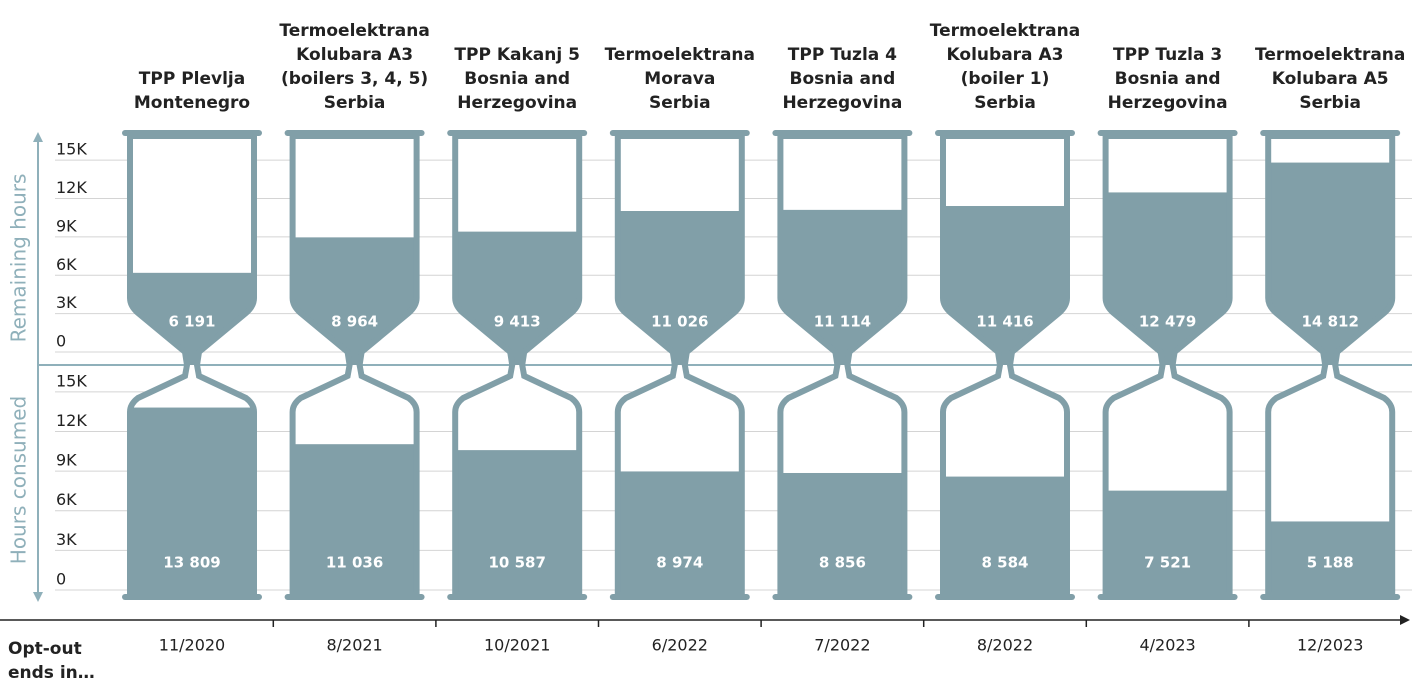  Describe the element at coordinates (679, 563) in the screenshot. I see `value-label: 8 974` at that location.